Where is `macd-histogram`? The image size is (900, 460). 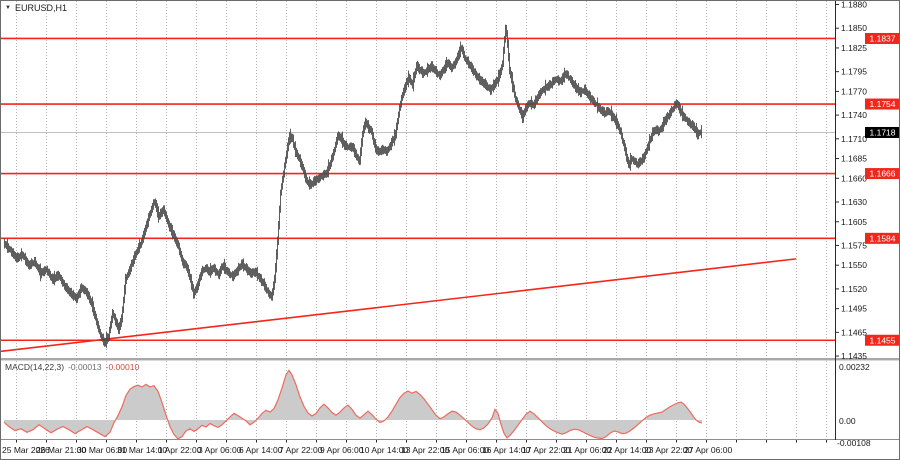 macd-histogram is located at coordinates (353, 404).